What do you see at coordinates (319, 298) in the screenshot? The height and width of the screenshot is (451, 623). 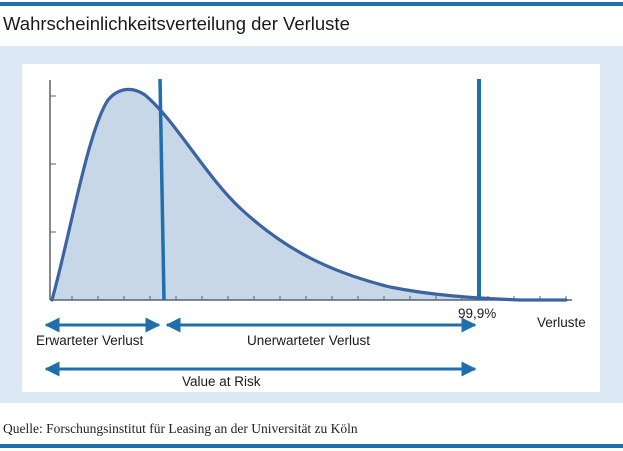 I see `x-ticks` at bounding box center [319, 298].